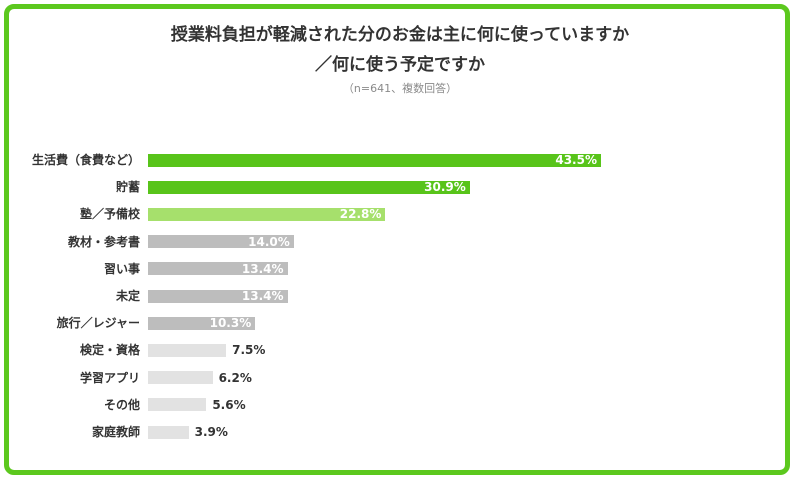 The height and width of the screenshot is (485, 800). Describe the element at coordinates (235, 377) in the screenshot. I see `value-label: 6.2%` at that location.